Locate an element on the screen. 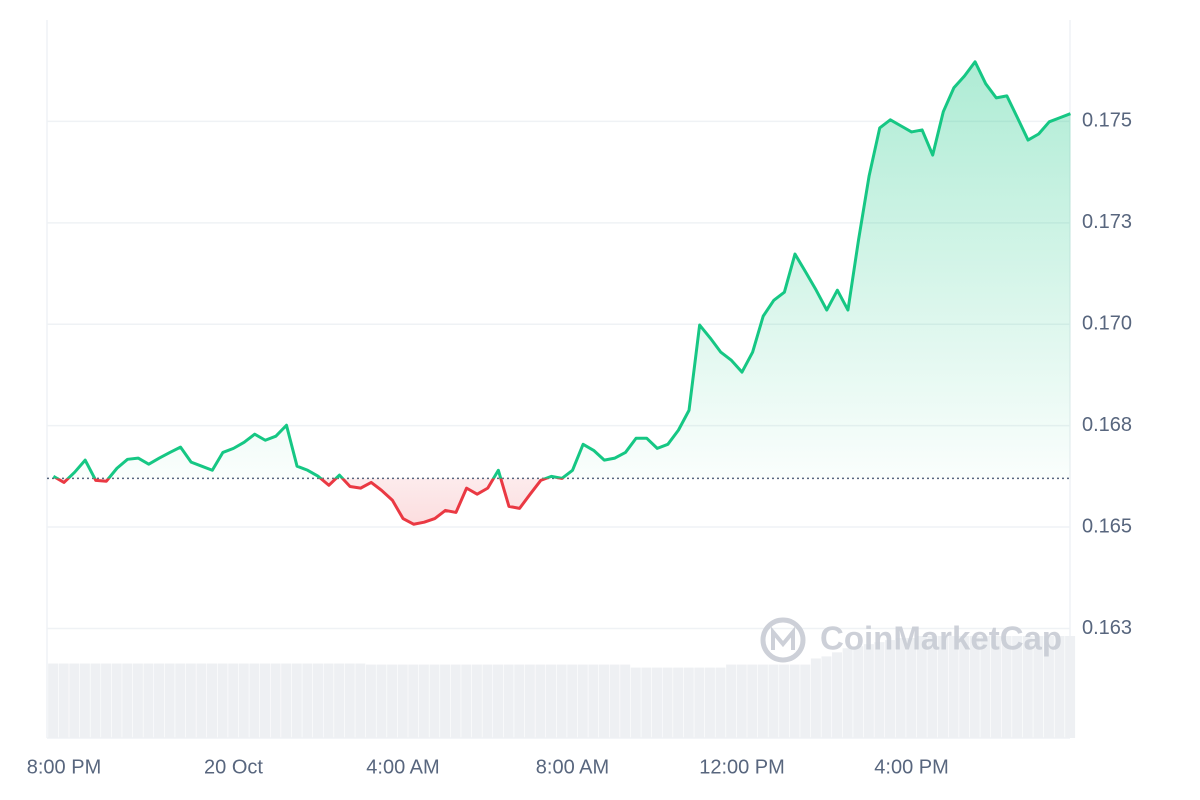  x-tick-label: 4:00 PM is located at coordinates (911, 767).